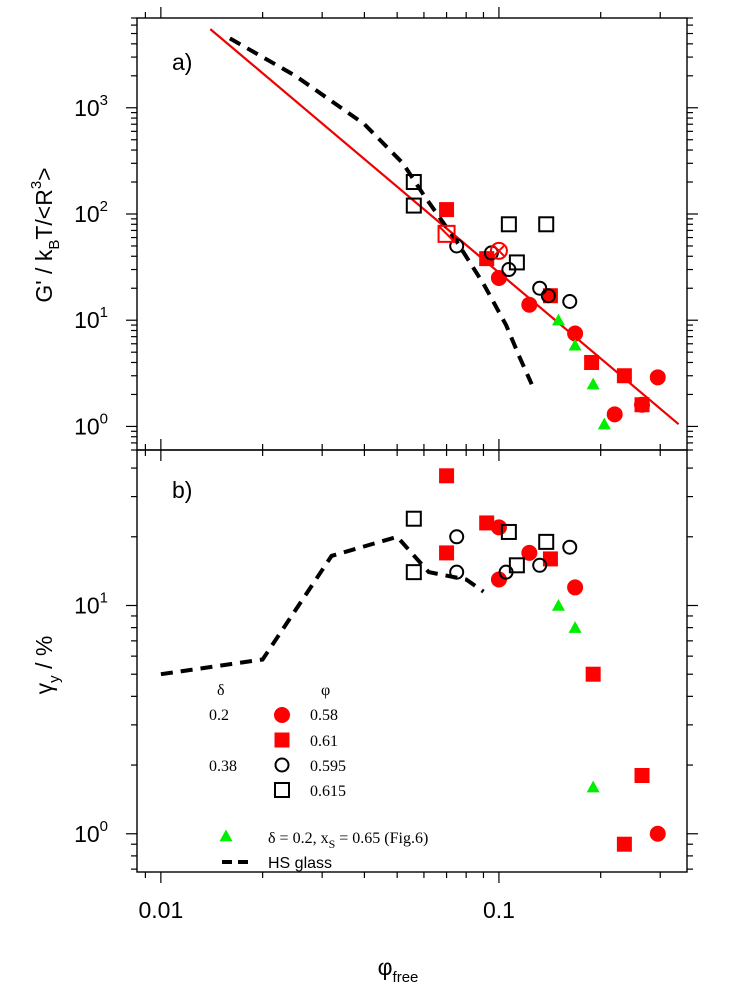 Image resolution: width=748 pixels, height=984 pixels. I want to click on x-axis-label: φfree, so click(398, 969).